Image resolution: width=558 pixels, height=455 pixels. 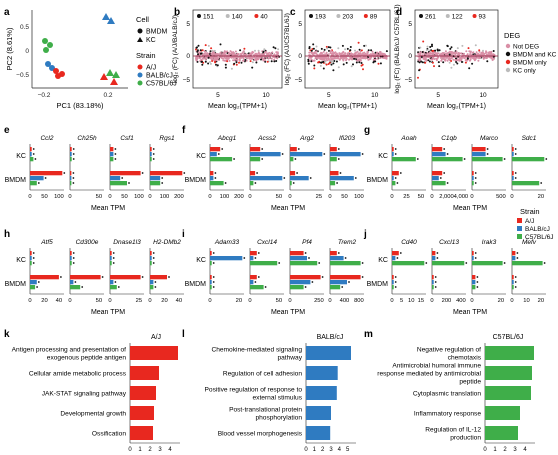 What do you see at coordinates (184, 130) in the screenshot?
I see `panel-letter-f: f` at bounding box center [184, 130].